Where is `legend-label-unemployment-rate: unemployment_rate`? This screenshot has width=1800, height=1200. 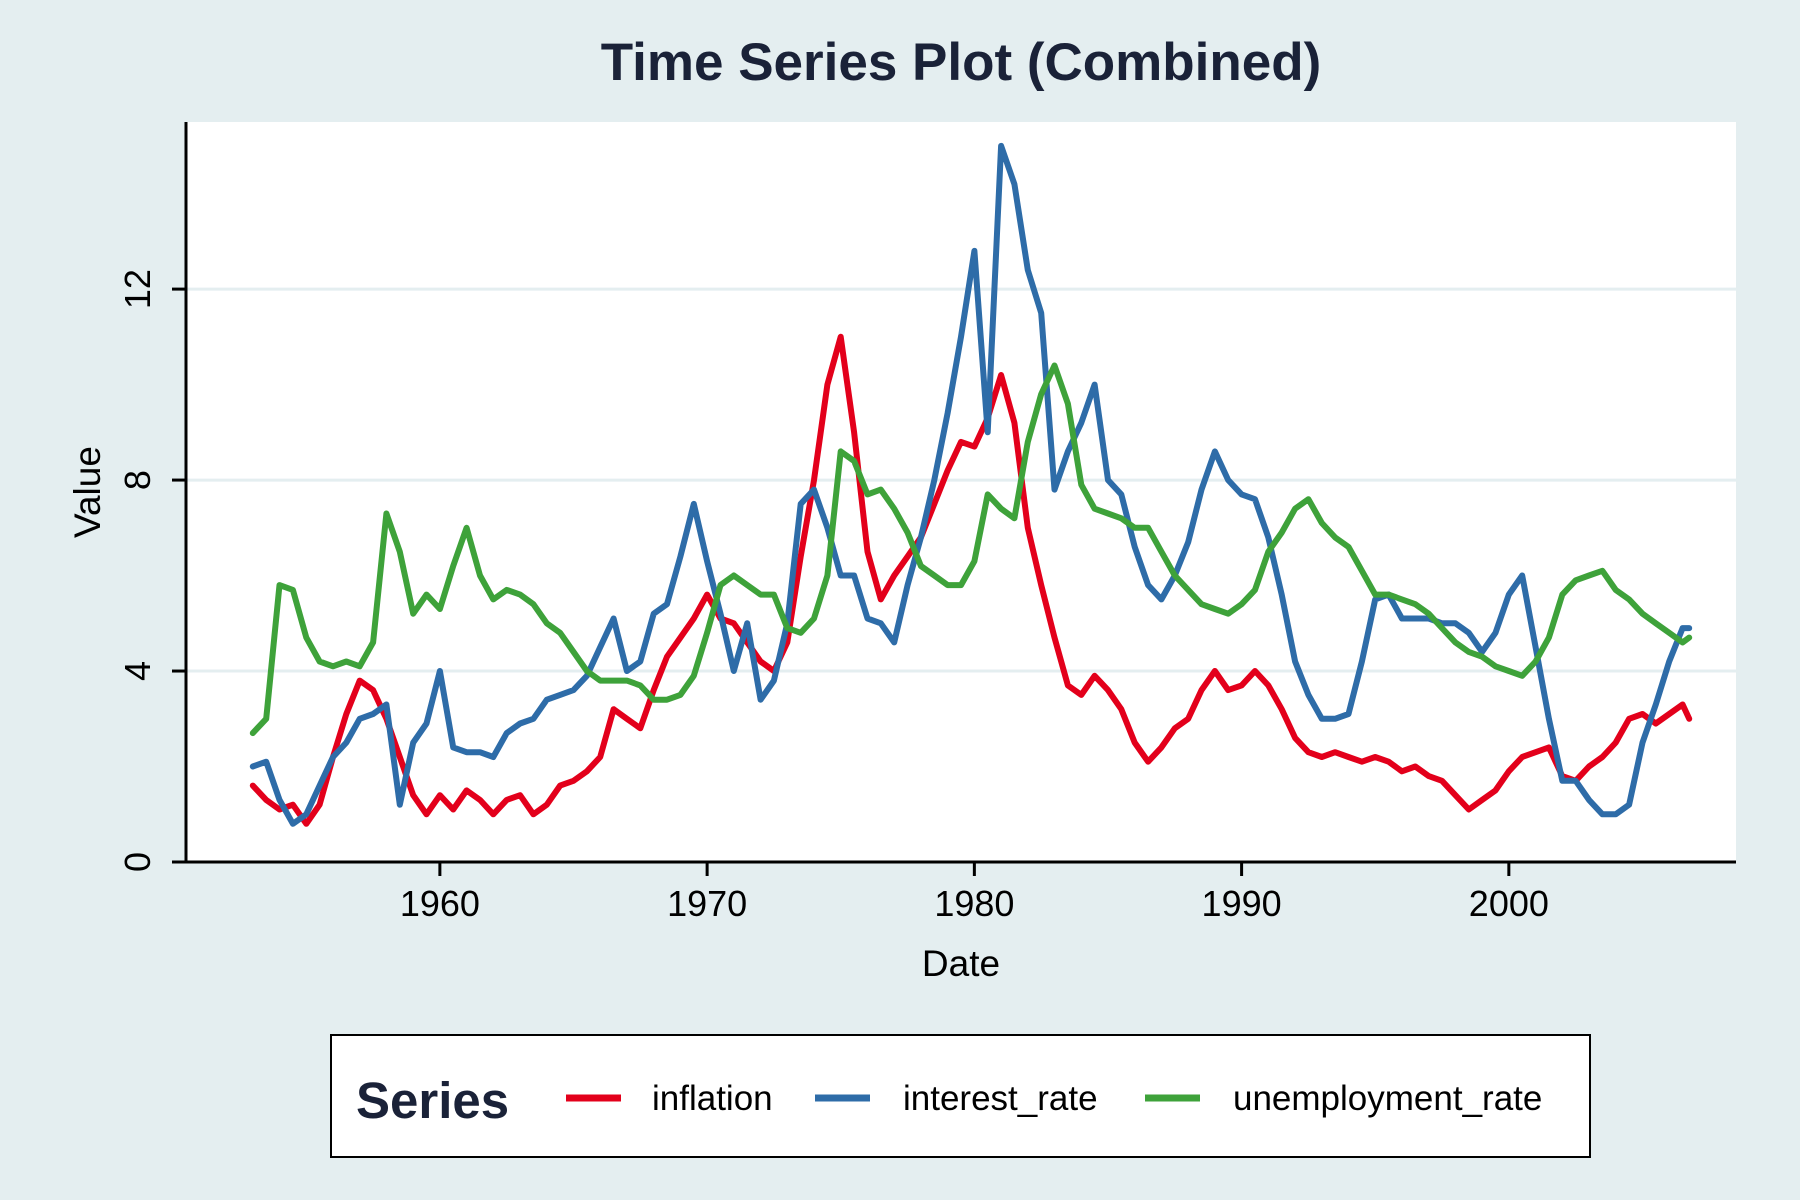 legend-label-unemployment-rate: unemployment_rate is located at coordinates (1387, 1098).